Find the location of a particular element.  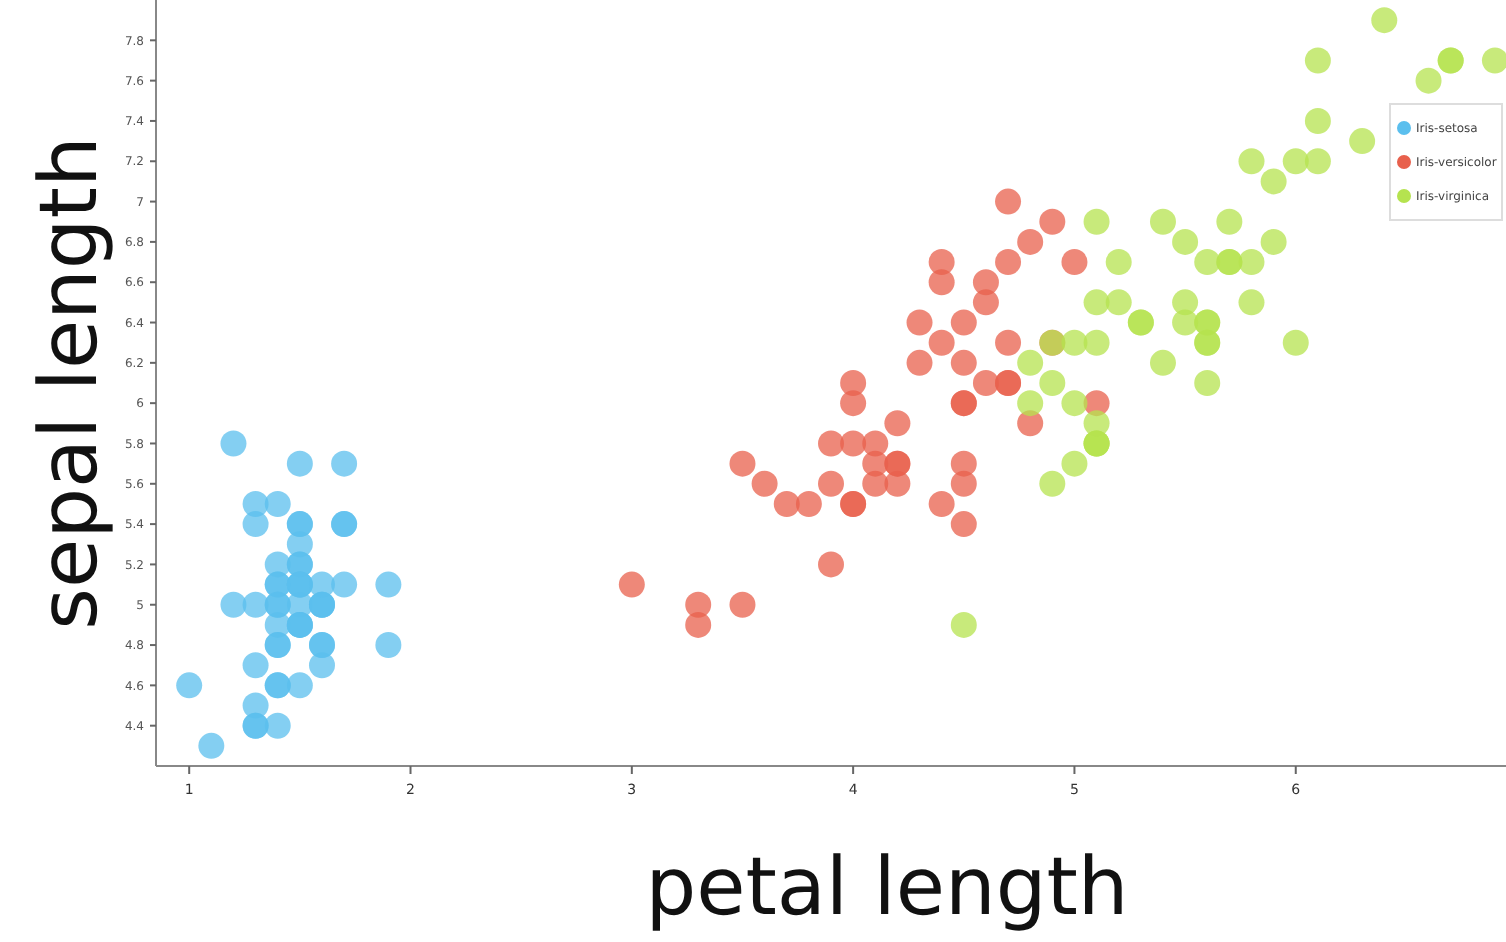

x-axis-title: petal length is located at coordinates (887, 888).